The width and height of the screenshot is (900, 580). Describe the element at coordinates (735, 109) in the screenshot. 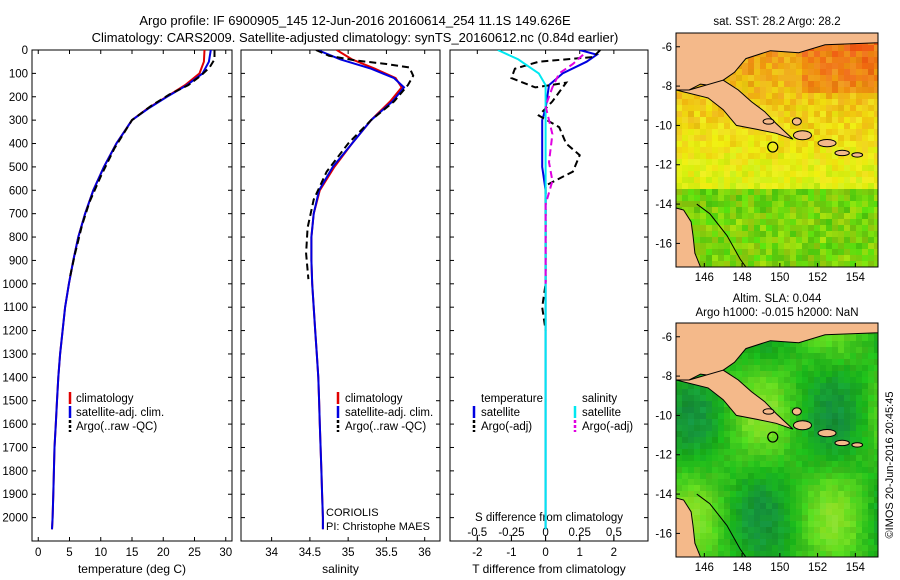

I see `land-mass` at that location.